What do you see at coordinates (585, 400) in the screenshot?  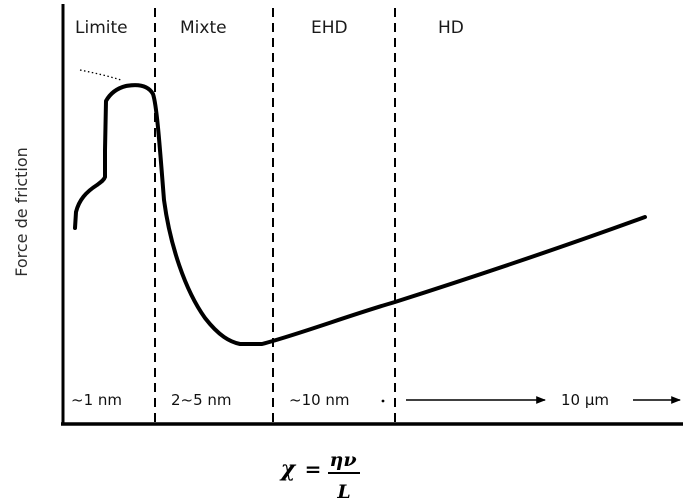 I see `scale-label-hd: 10 µm` at bounding box center [585, 400].